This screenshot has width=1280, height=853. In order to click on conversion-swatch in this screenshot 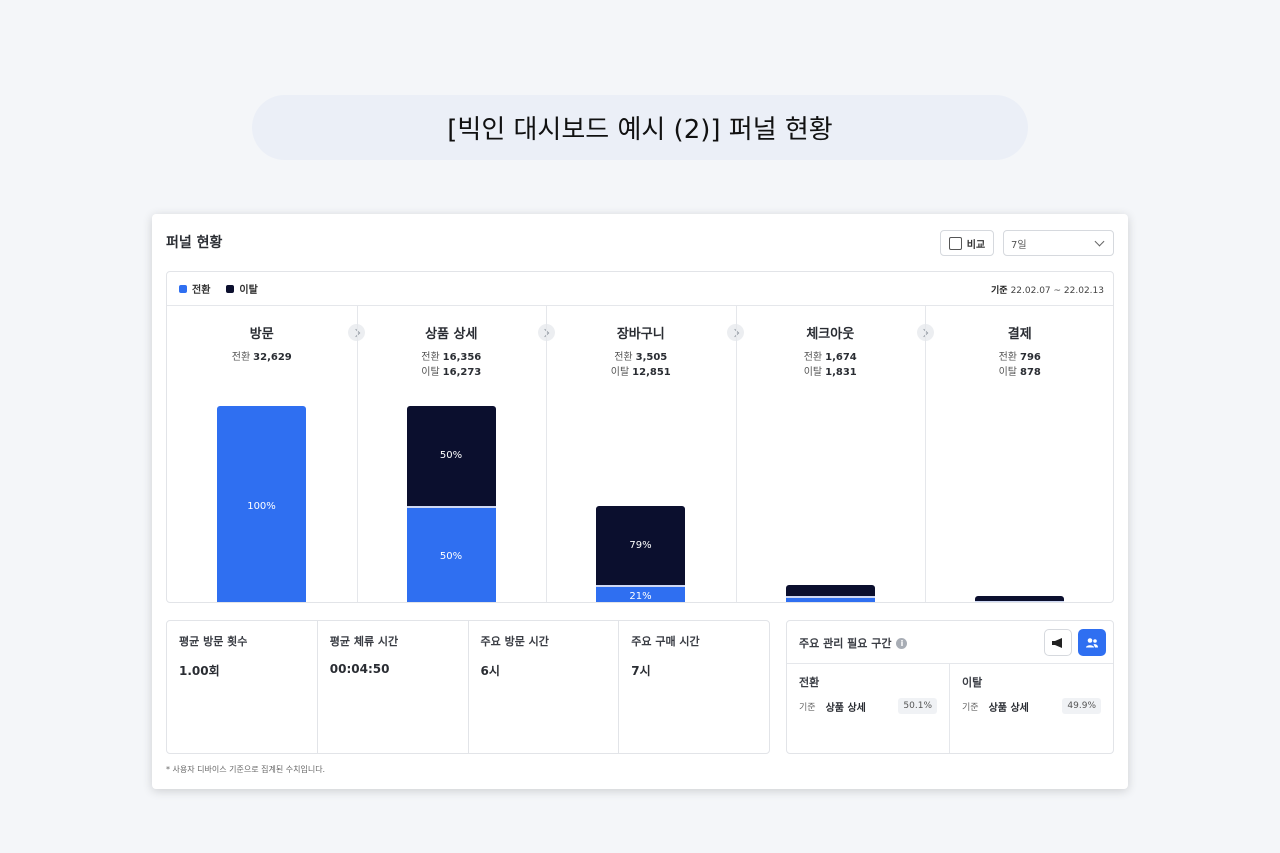, I will do `click(183, 288)`.